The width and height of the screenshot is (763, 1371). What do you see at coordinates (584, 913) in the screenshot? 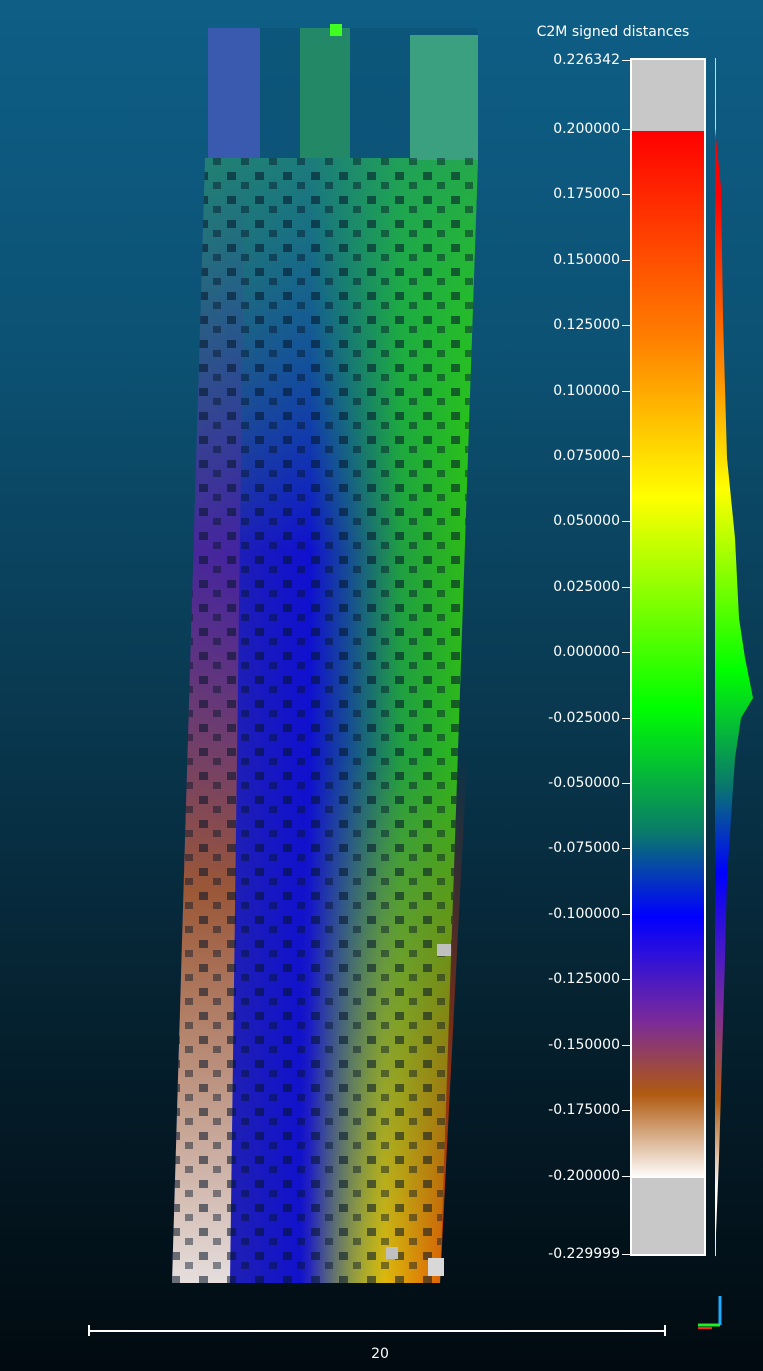
I see `tick-label: -0.100000` at bounding box center [584, 913].